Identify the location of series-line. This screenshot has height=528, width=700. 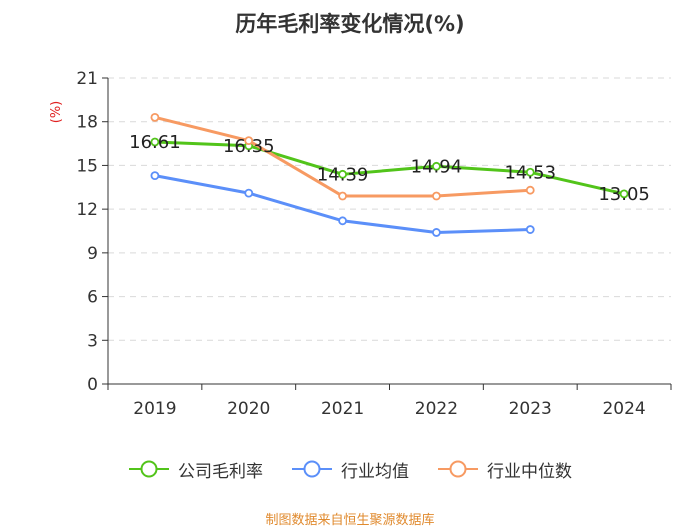
(389, 168).